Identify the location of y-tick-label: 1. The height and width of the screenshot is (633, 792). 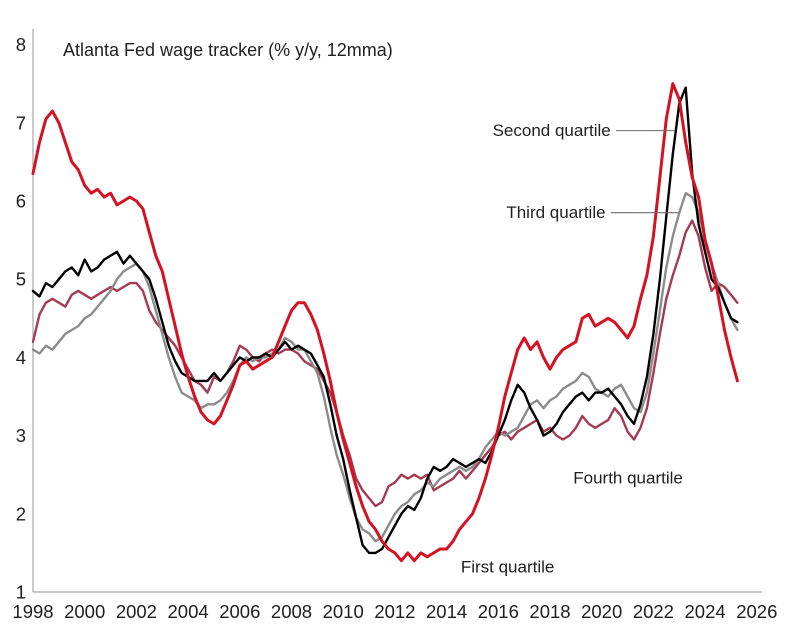
(21, 592).